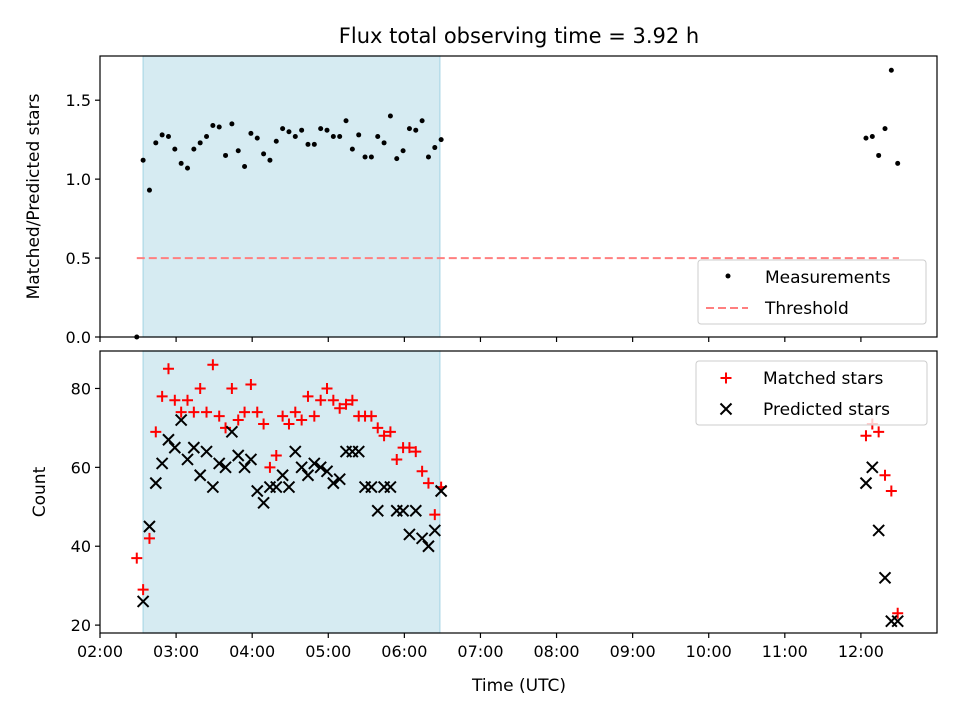 The image size is (960, 720). What do you see at coordinates (785, 651) in the screenshot?
I see `x-tick-label: 11:00` at bounding box center [785, 651].